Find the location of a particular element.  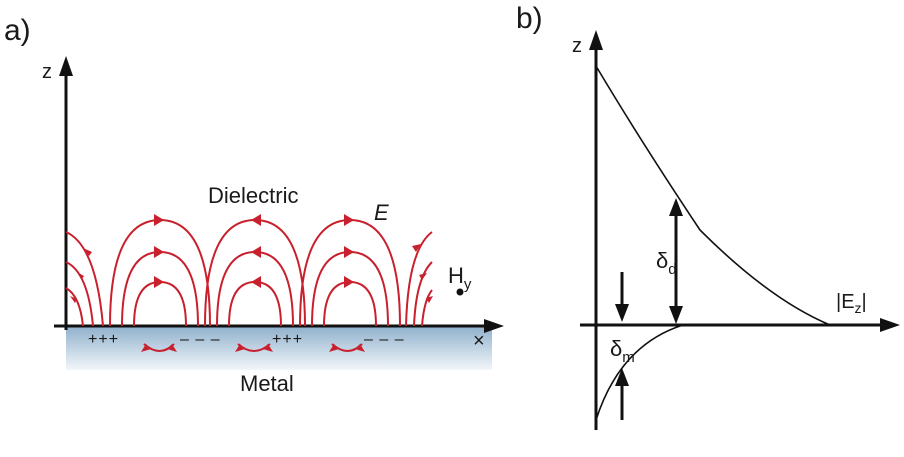

delta-m-arrowhead-down is located at coordinates (622, 313).